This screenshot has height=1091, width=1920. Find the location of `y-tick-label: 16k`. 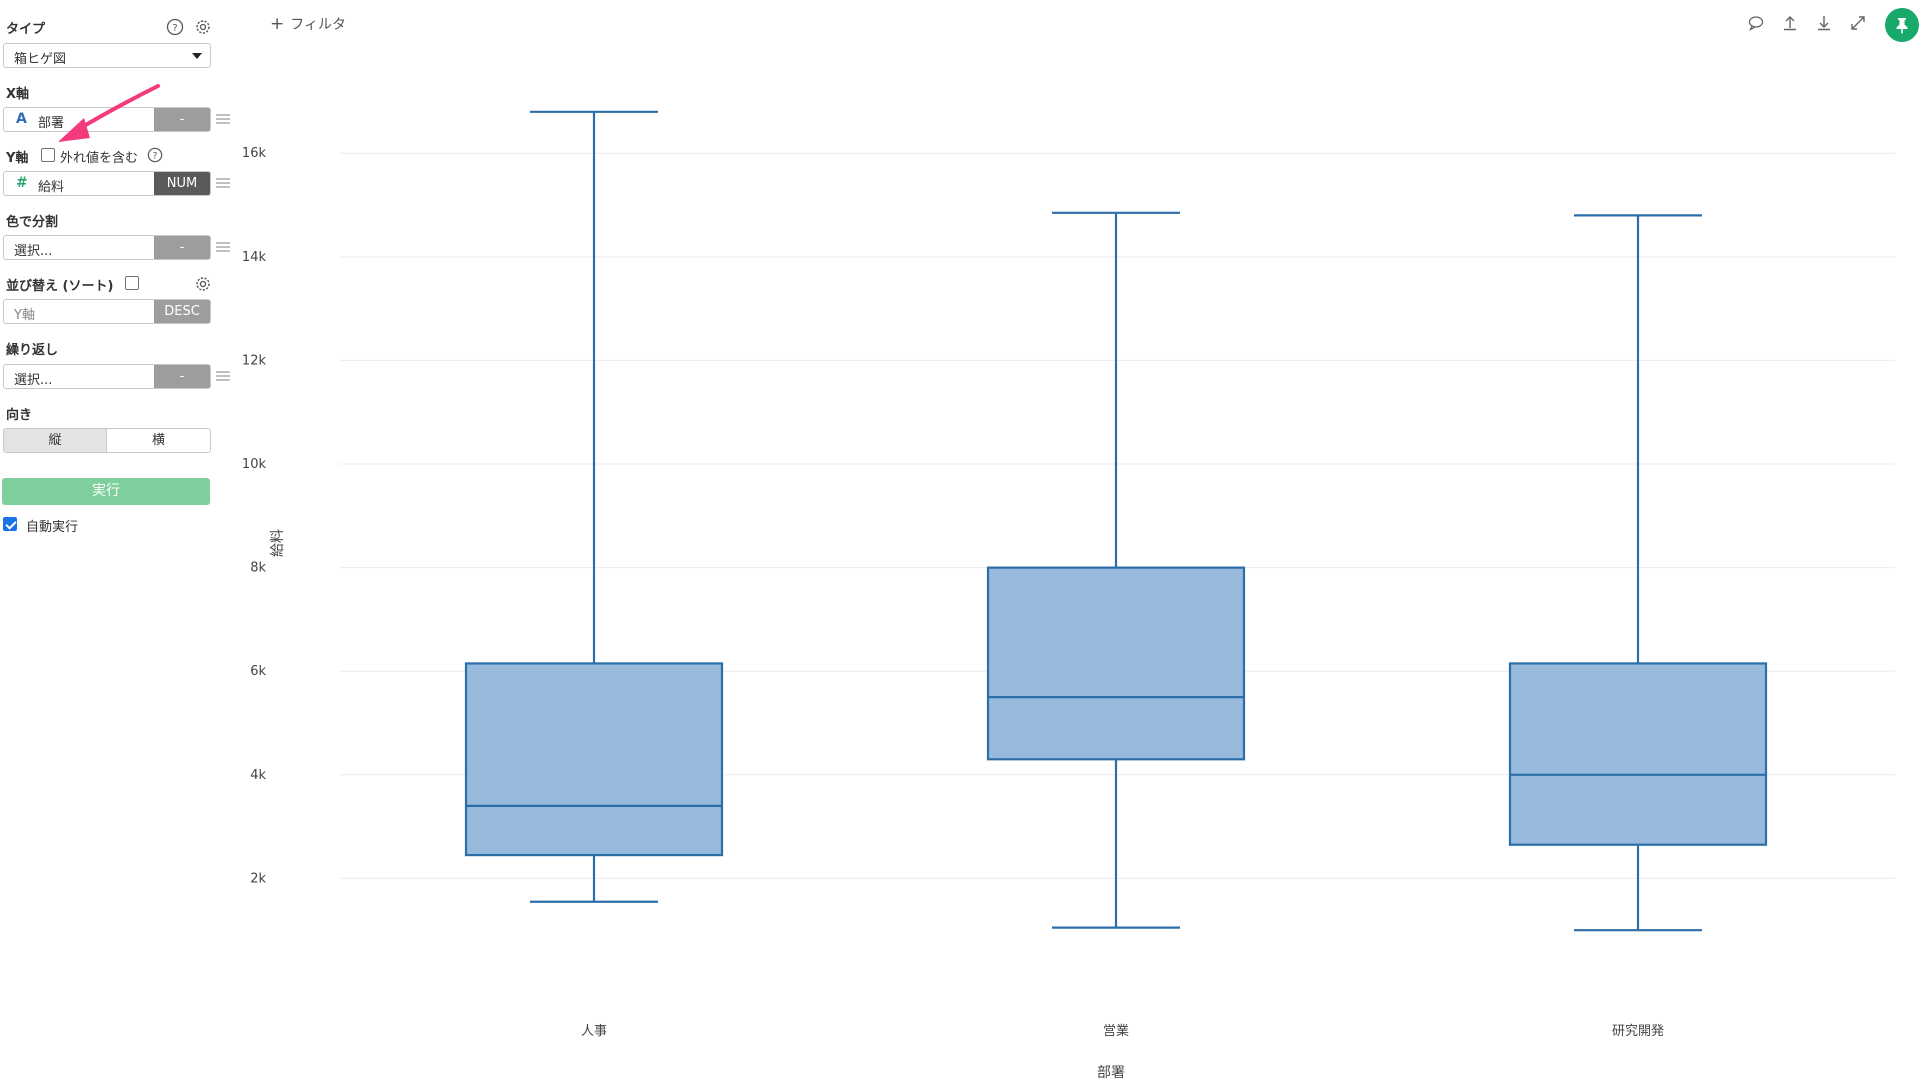

y-tick-label: 16k is located at coordinates (254, 153).